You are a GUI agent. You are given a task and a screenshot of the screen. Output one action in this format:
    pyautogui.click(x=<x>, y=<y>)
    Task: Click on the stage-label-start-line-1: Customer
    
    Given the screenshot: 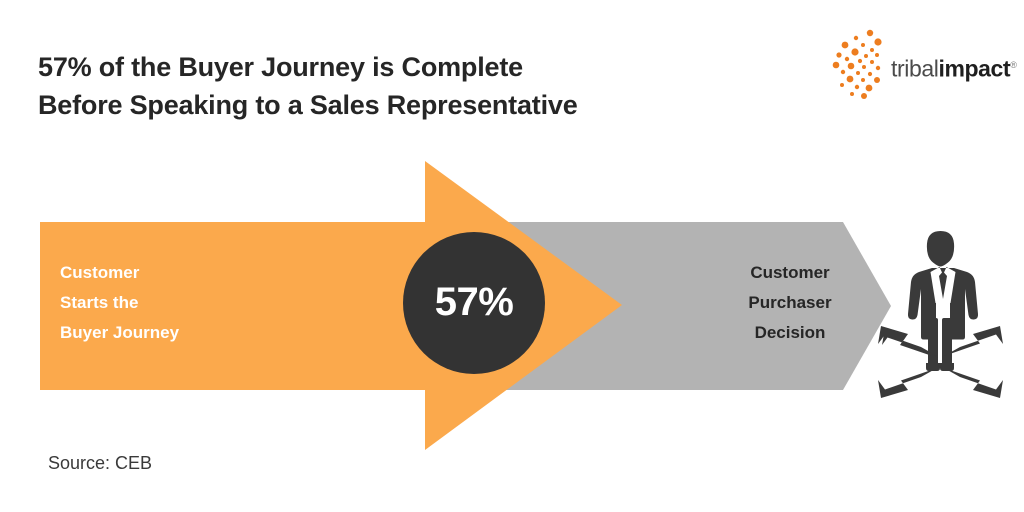 What is the action you would take?
    pyautogui.click(x=100, y=272)
    